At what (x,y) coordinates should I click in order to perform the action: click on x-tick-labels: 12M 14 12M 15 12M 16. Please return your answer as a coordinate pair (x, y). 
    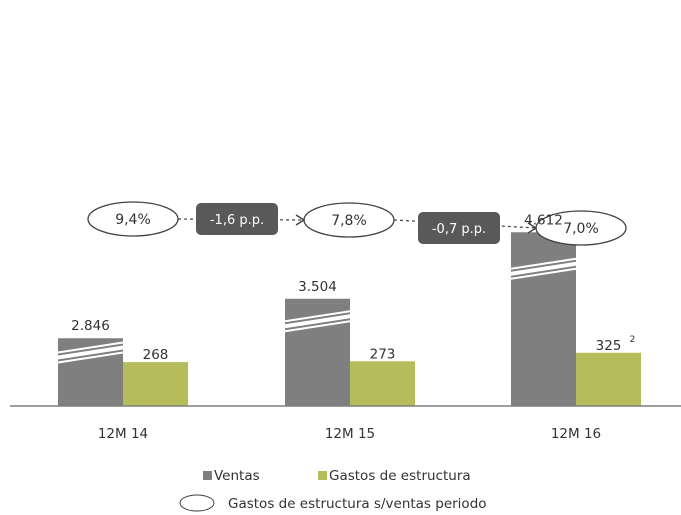
    Looking at the image, I should click on (349, 434).